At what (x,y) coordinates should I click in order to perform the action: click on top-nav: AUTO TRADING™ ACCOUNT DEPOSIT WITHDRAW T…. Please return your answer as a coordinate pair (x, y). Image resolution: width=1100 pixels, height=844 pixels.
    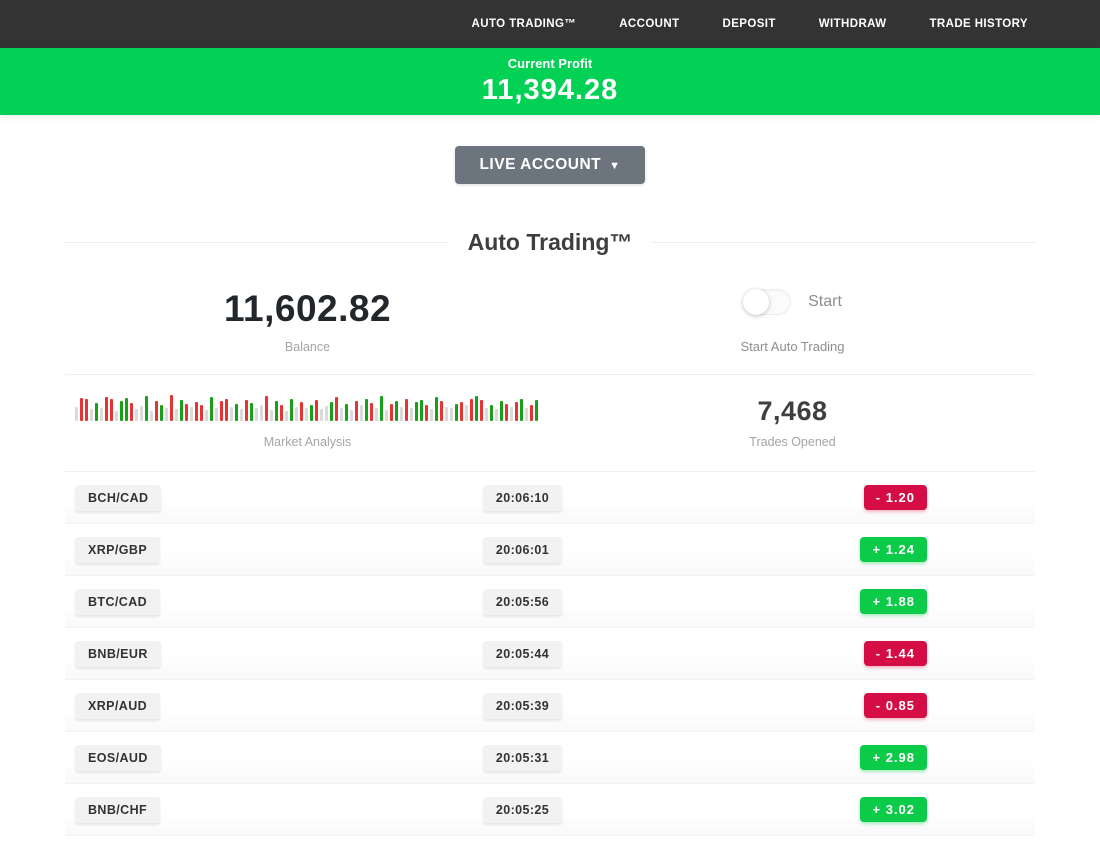
    Looking at the image, I should click on (550, 24).